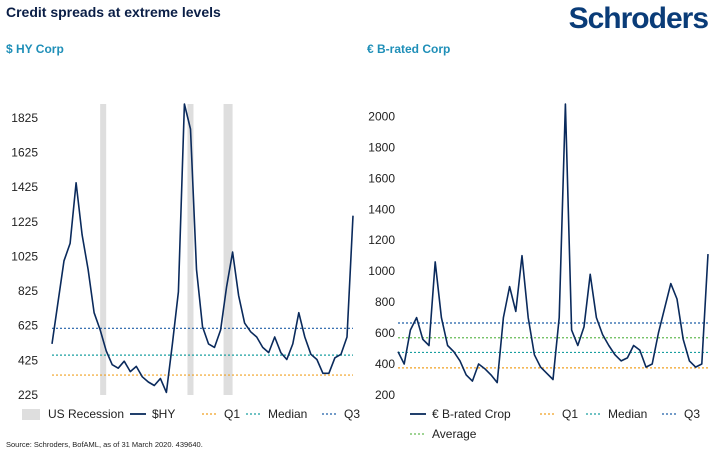 The height and width of the screenshot is (455, 716). Describe the element at coordinates (385, 395) in the screenshot. I see `y-tick-label-1-9: 200` at that location.